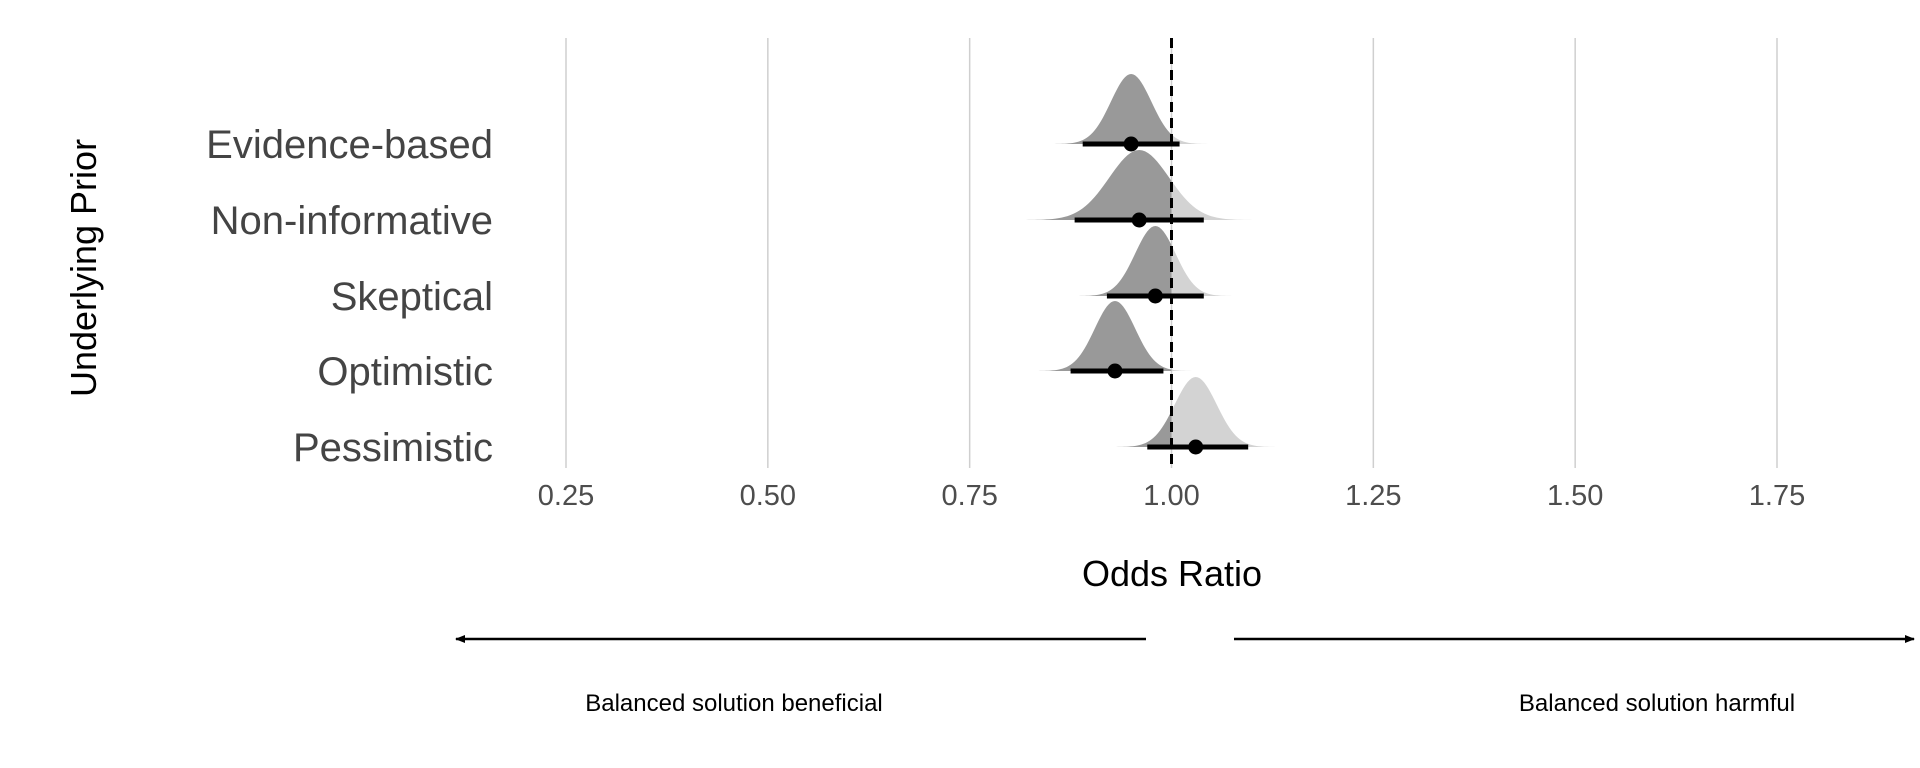 This screenshot has height=768, width=1920. I want to click on annotation-harmful: Balanced solution harmful, so click(1657, 703).